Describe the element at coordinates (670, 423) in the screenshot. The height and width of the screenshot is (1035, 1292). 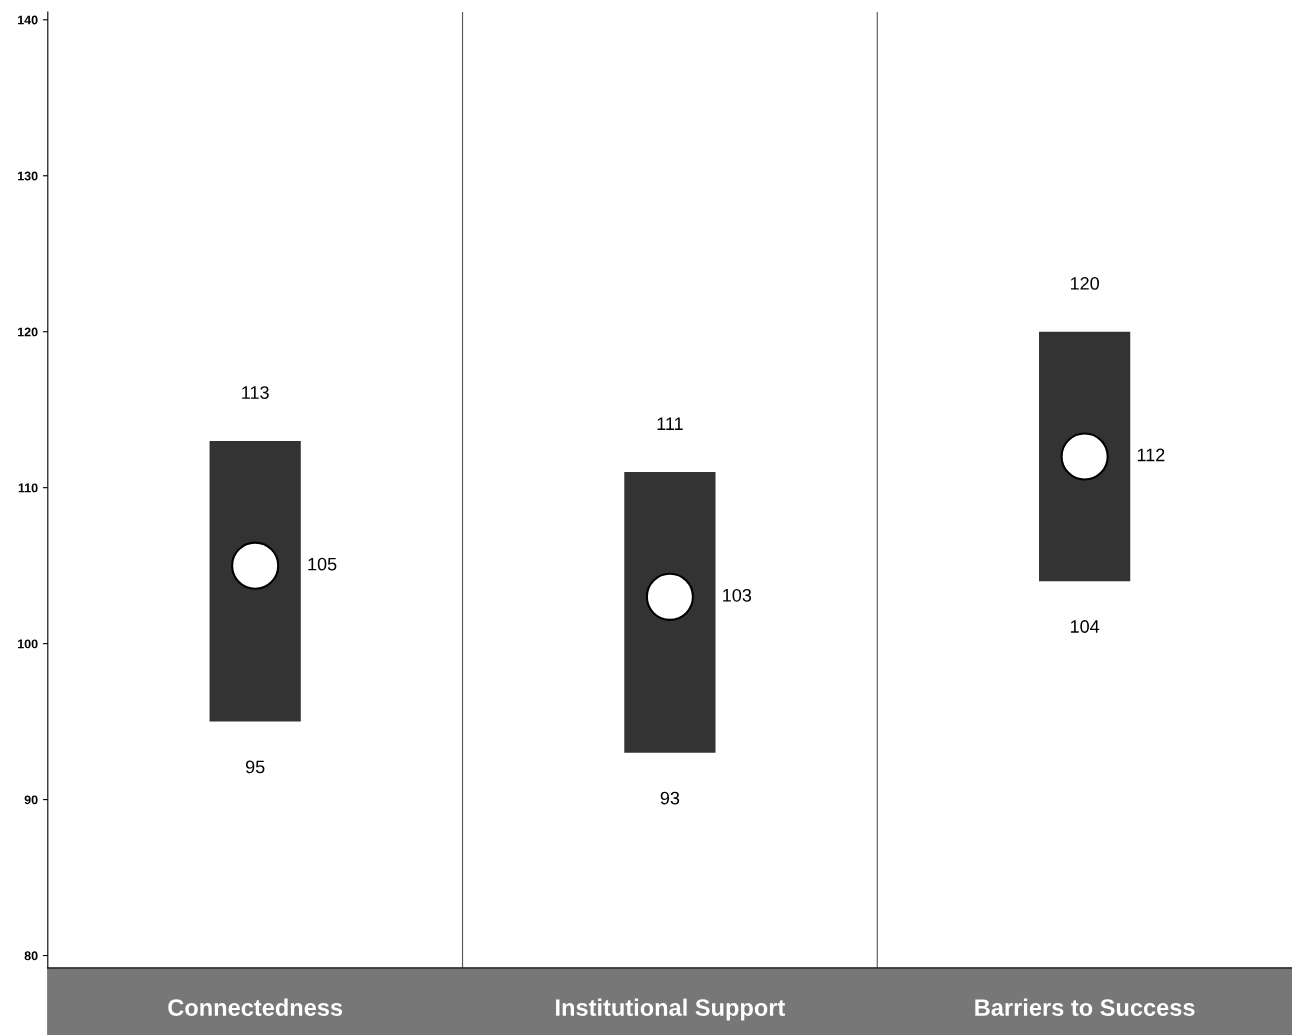
I see `annotation: 111` at that location.